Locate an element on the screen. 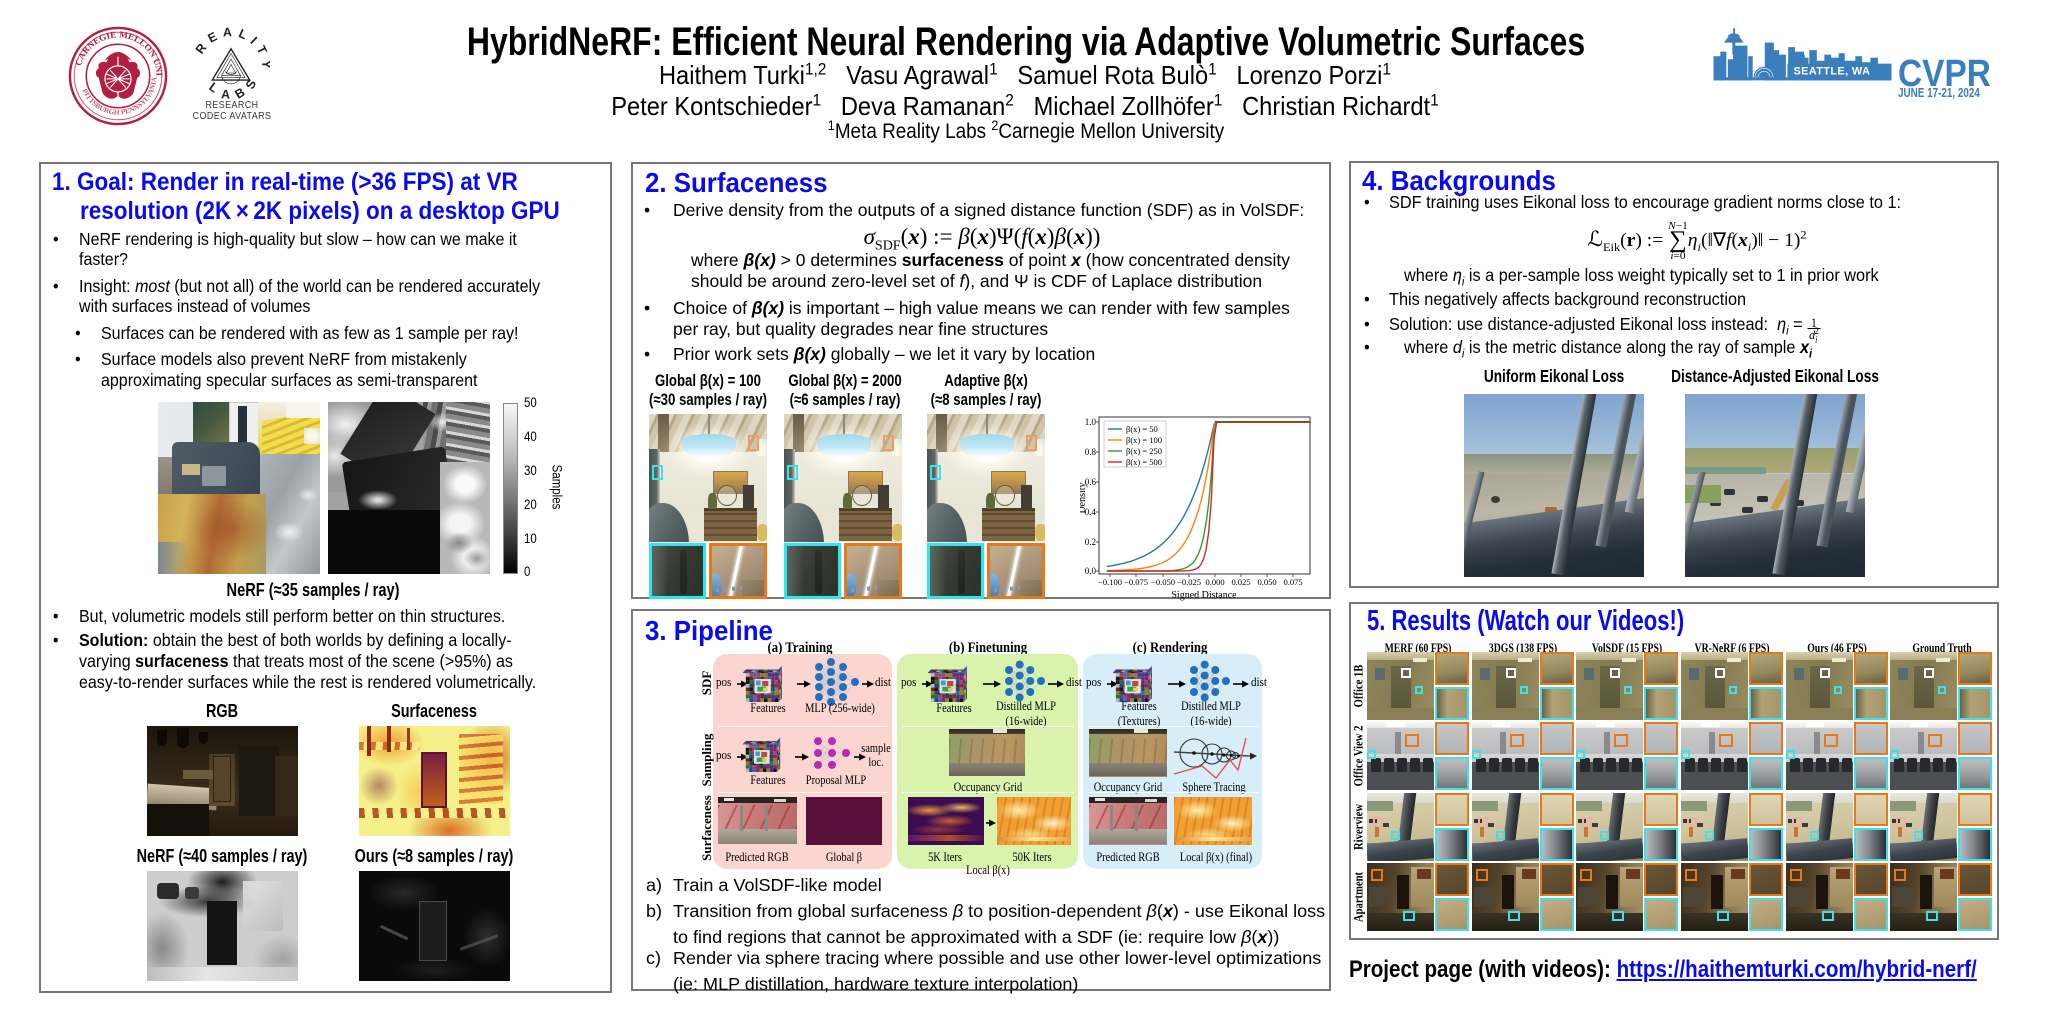 This screenshot has height=1024, width=2048. svg-text: 0.2 is located at coordinates (1090, 542).